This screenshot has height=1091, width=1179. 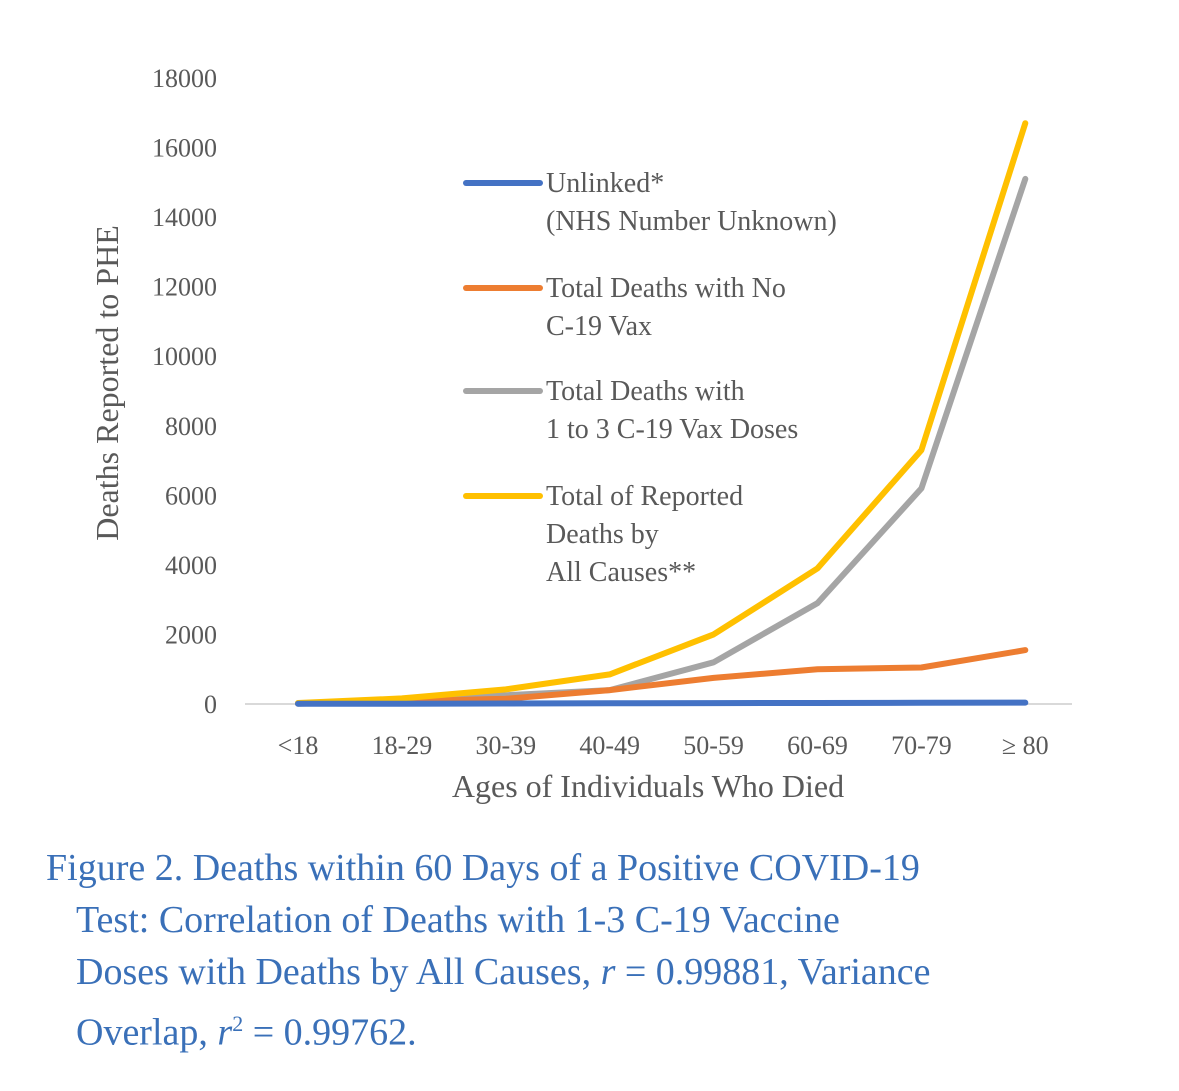 What do you see at coordinates (184, 287) in the screenshot?
I see `y-tick-label: 12000` at bounding box center [184, 287].